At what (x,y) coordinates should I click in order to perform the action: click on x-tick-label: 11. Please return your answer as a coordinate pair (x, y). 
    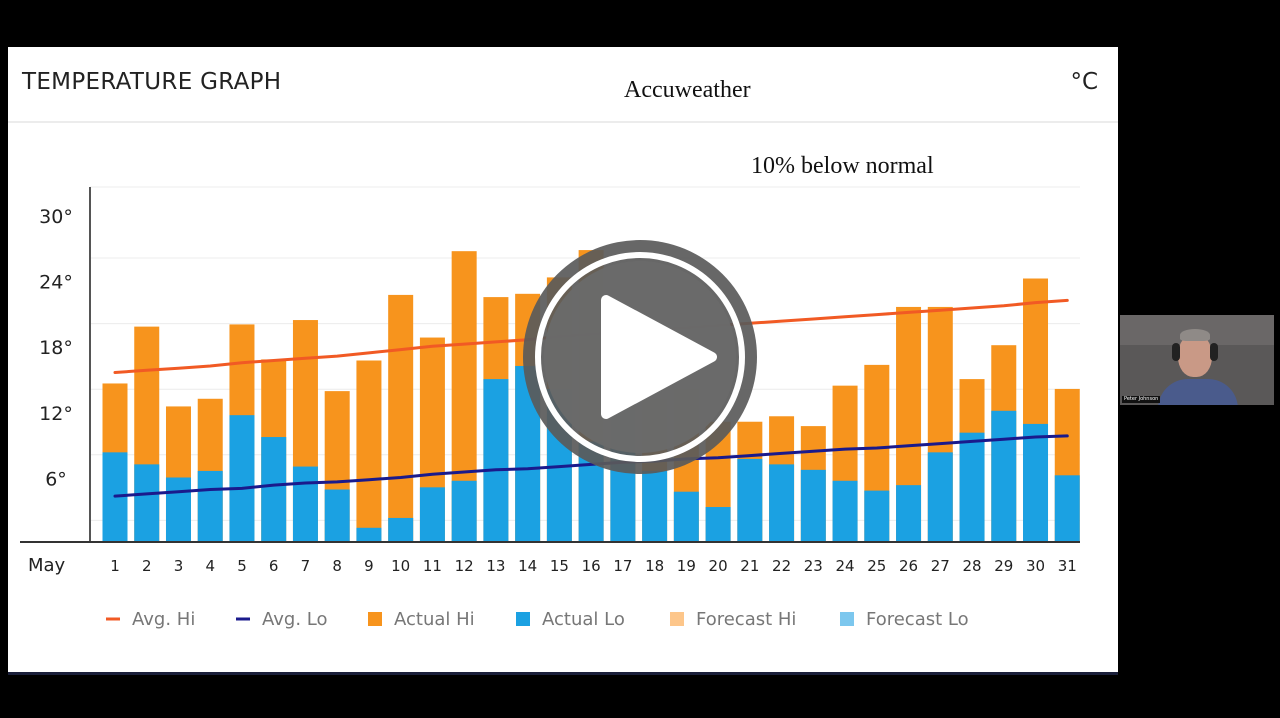
    Looking at the image, I should click on (432, 566).